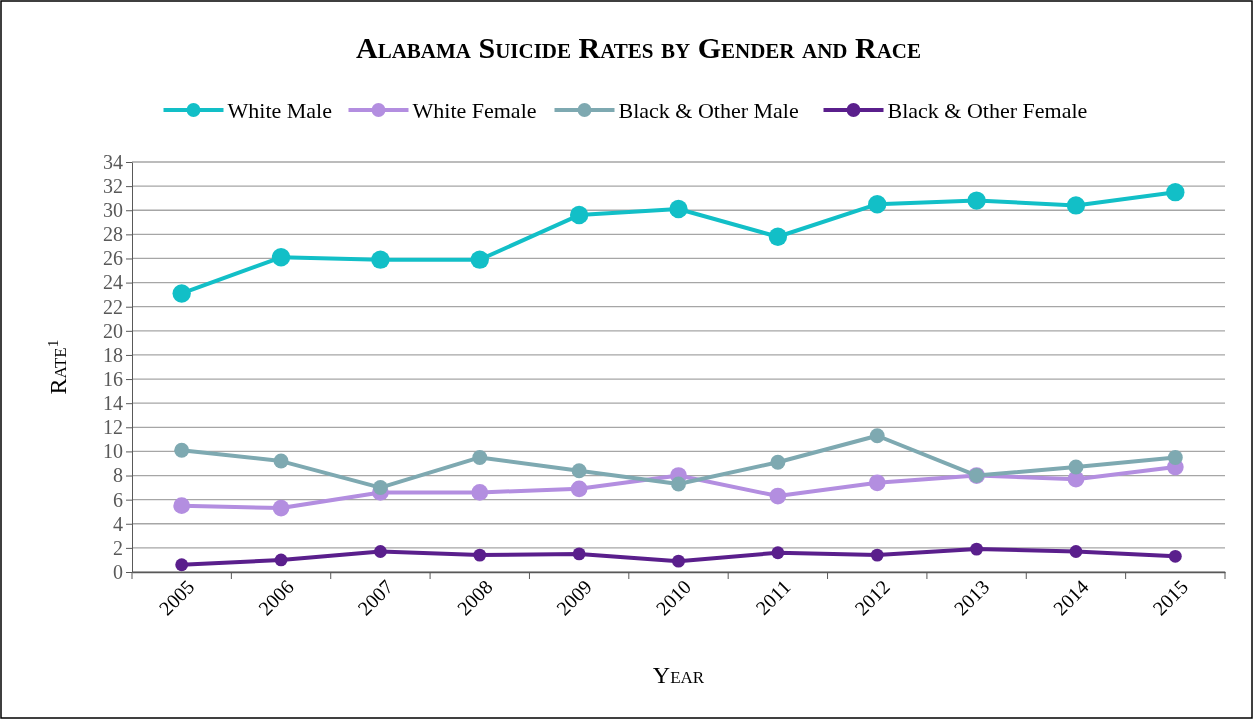 The image size is (1253, 719). I want to click on y-tick-label: 8, so click(118, 475).